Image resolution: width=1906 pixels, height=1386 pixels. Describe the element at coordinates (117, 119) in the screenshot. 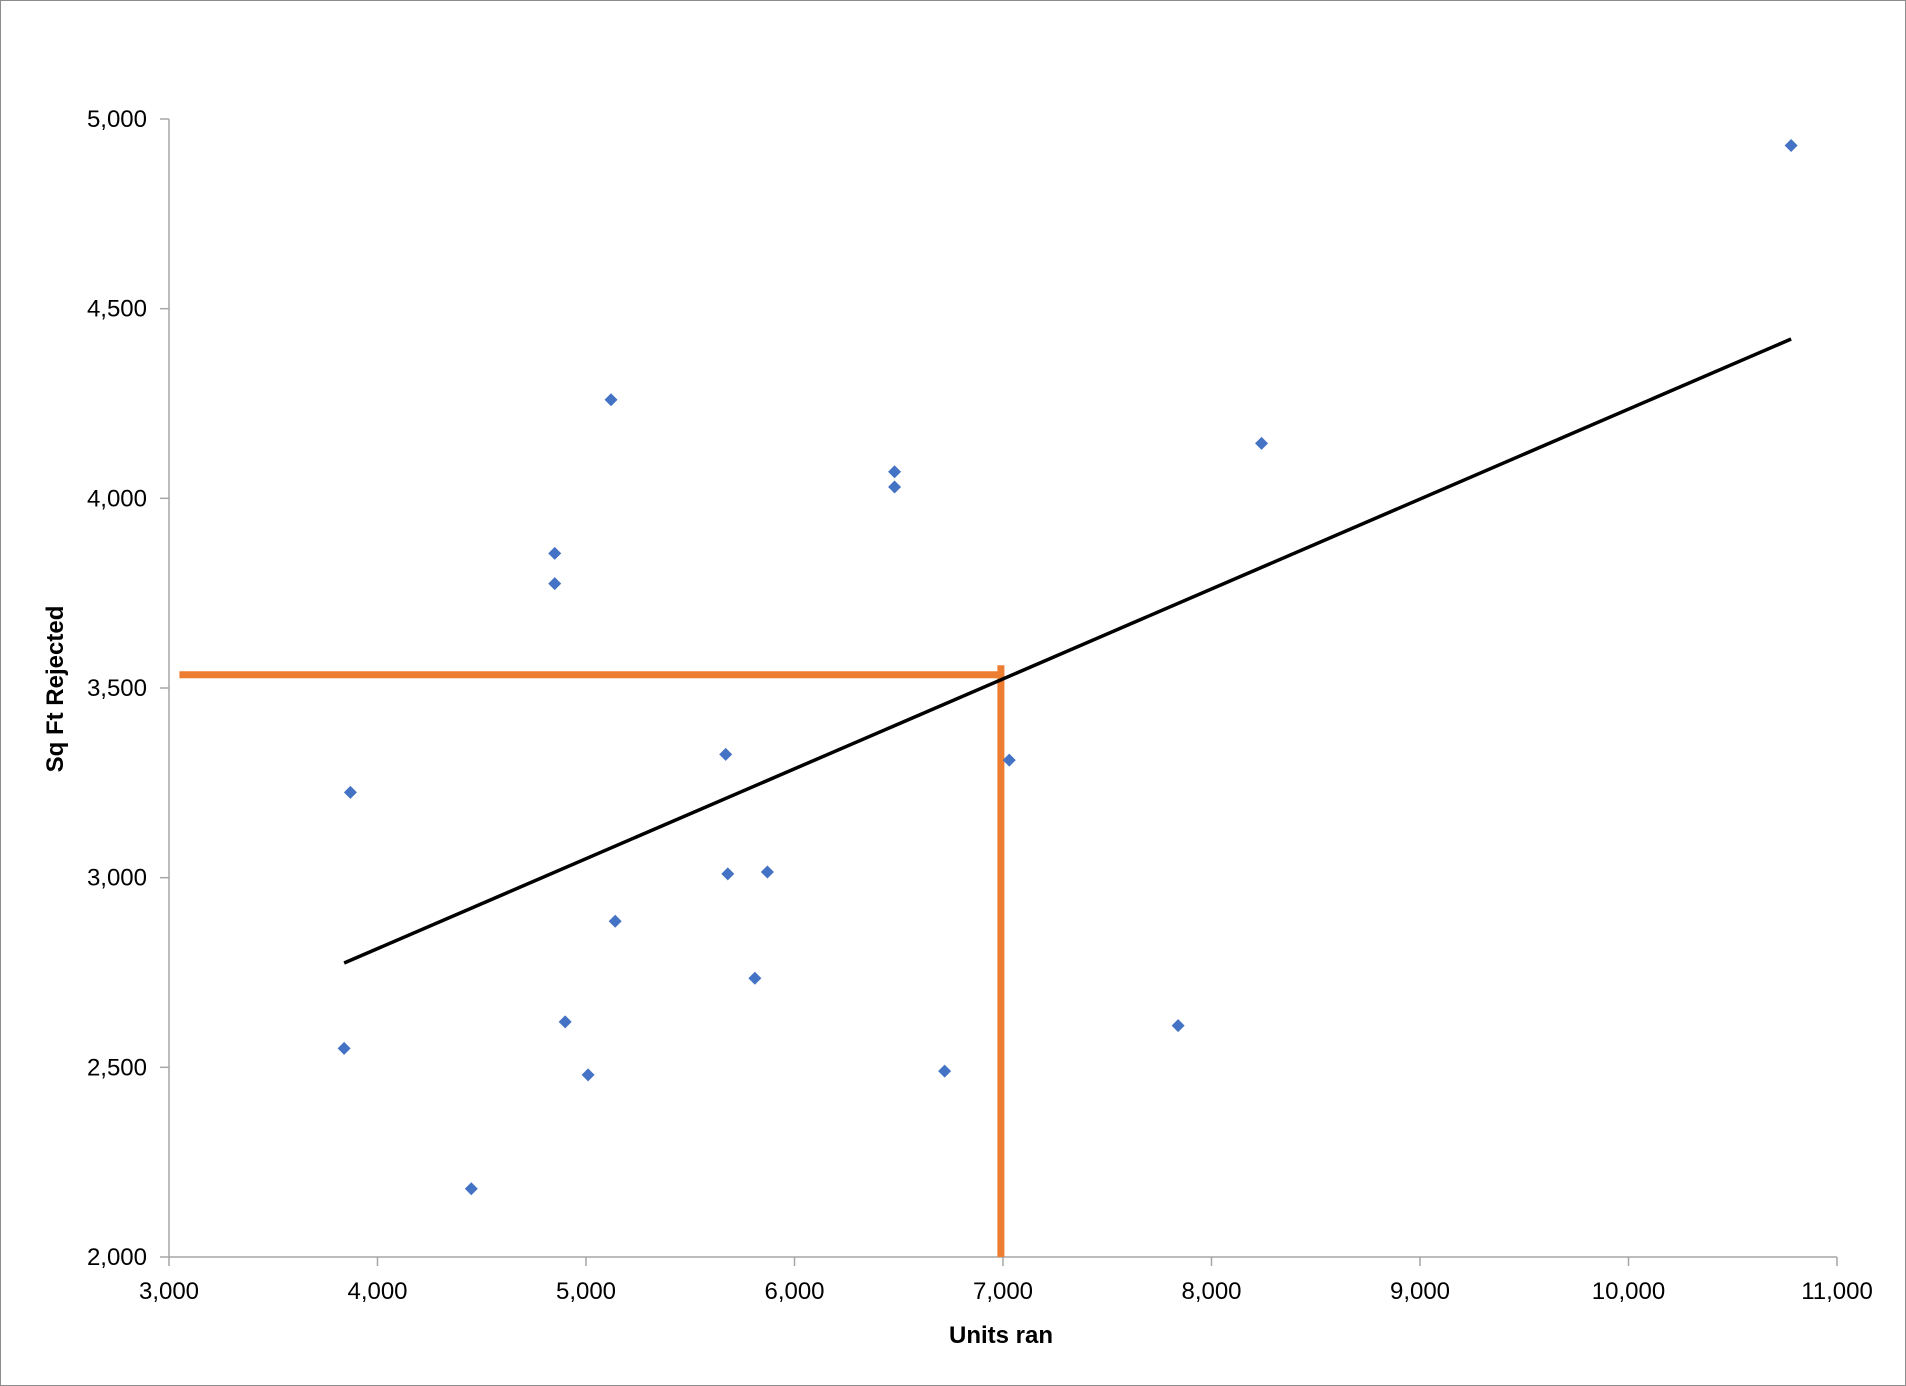

I see `y-tick-label: 5,000` at that location.